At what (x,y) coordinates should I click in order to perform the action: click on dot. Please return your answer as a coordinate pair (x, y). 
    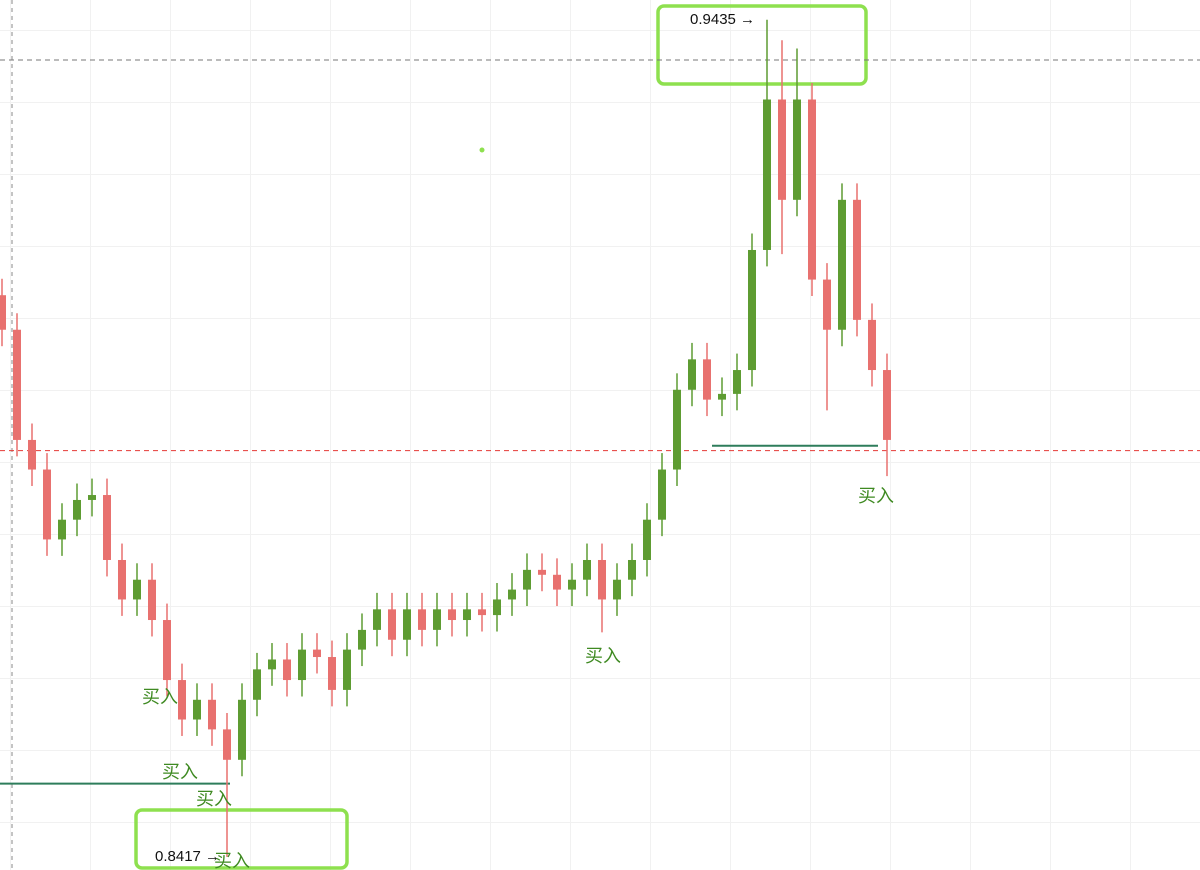
    Looking at the image, I should click on (482, 150).